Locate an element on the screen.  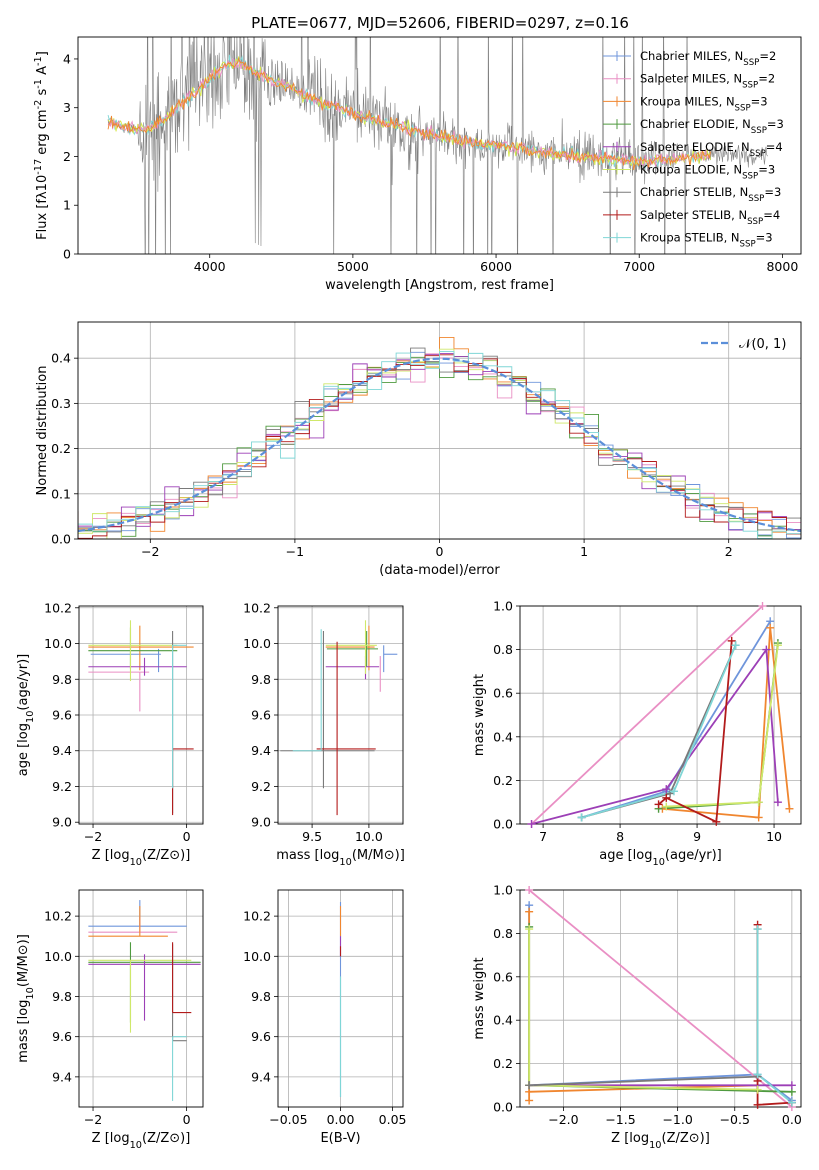
legend: 𝒩(0, 1) is located at coordinates (743, 344).